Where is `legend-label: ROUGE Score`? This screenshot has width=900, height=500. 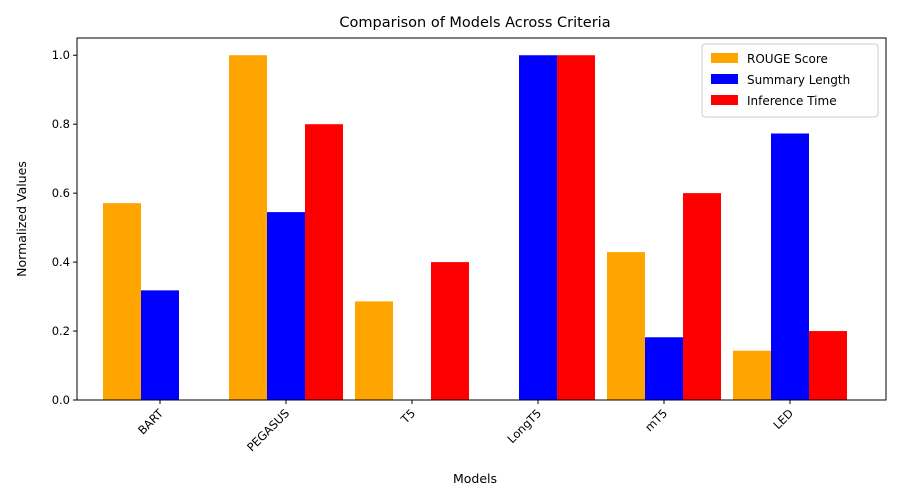
legend-label: ROUGE Score is located at coordinates (787, 59).